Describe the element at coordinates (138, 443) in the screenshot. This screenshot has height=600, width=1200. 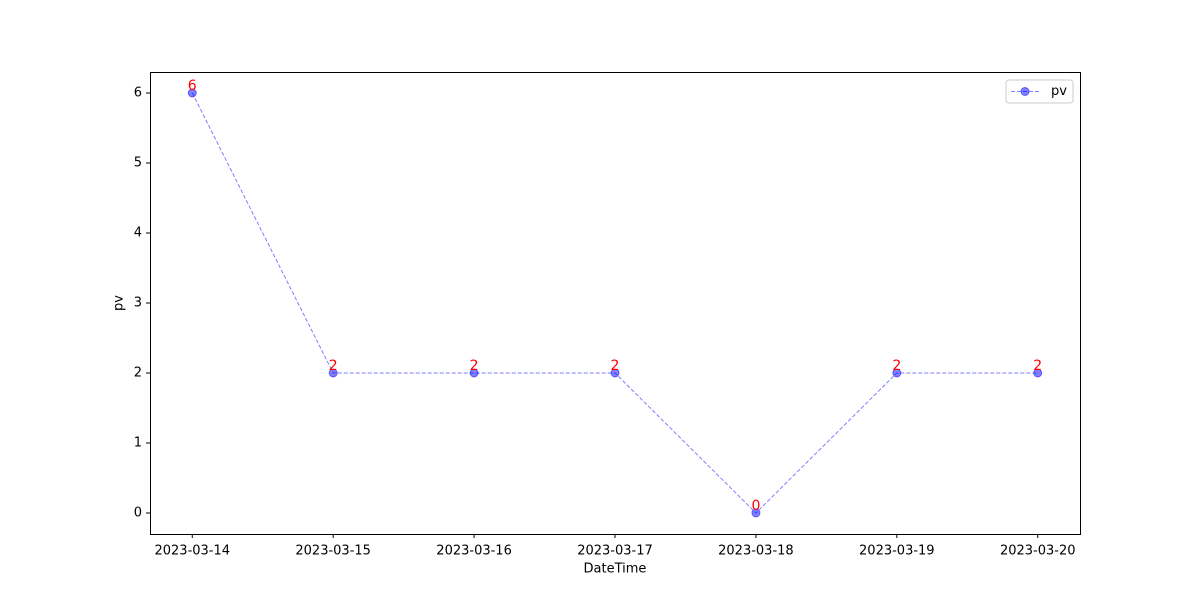
I see `y-tick-label: 1` at that location.